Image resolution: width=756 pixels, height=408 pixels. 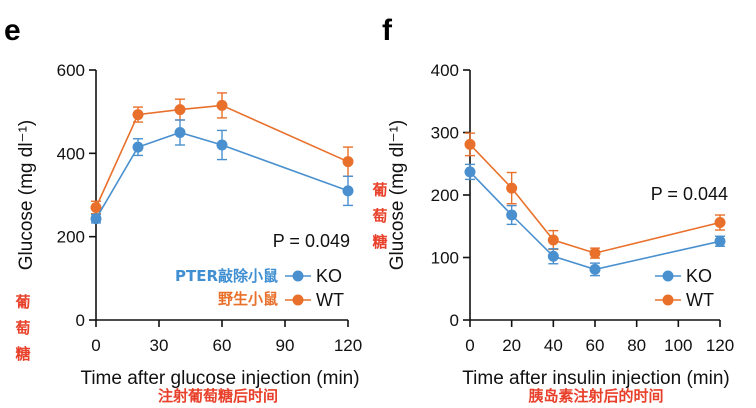 What do you see at coordinates (699, 276) in the screenshot?
I see `panel-f-legend-ko-label: KO` at bounding box center [699, 276].